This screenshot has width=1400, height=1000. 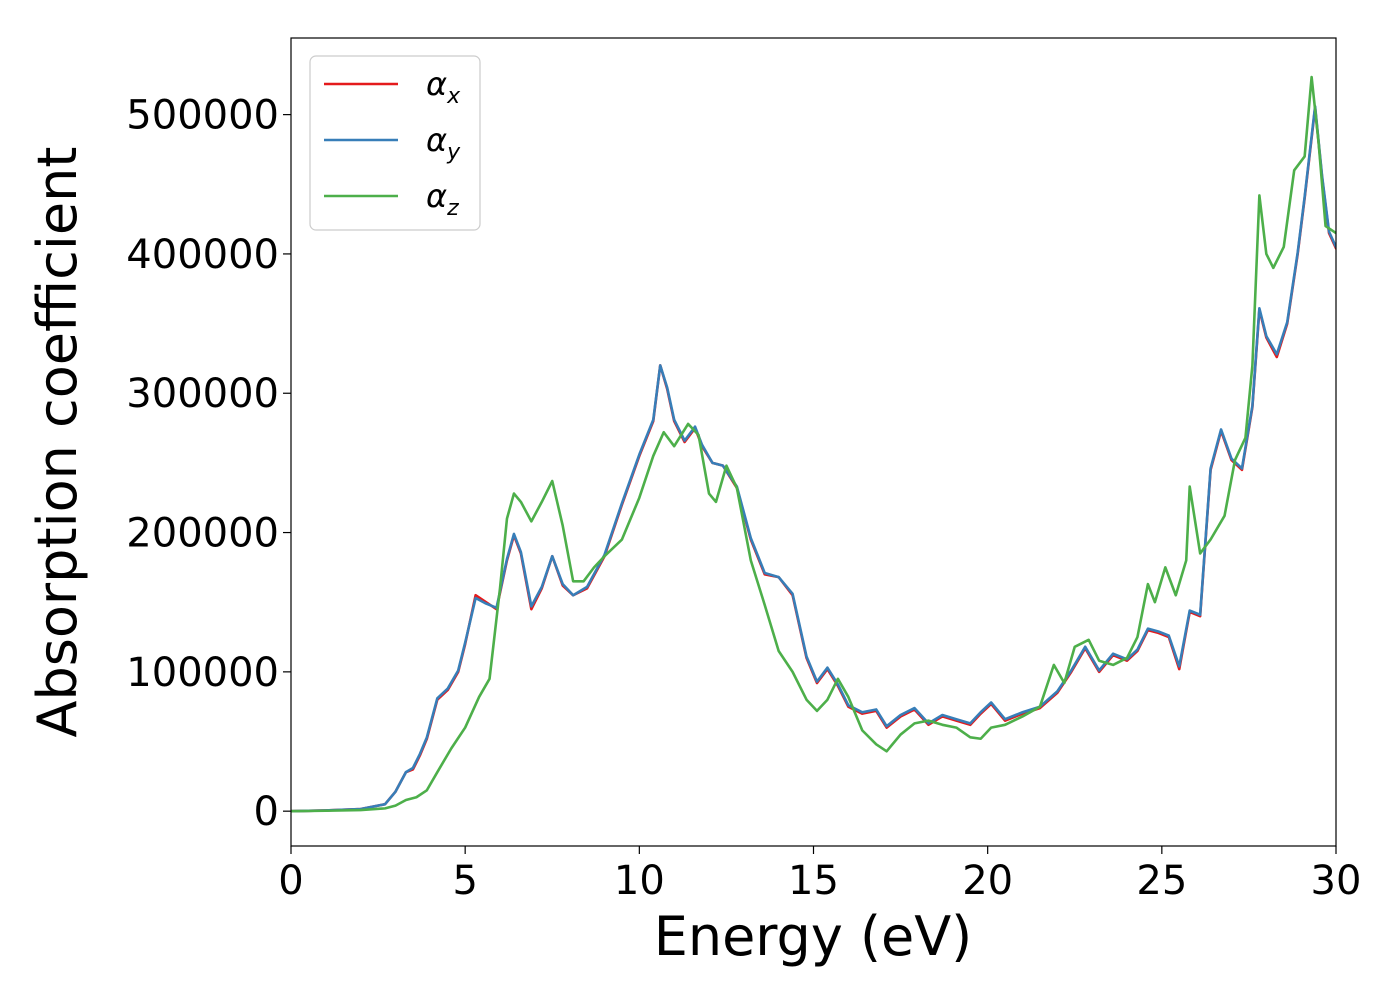 I want to click on x-tick-label: 0, so click(x=290, y=881).